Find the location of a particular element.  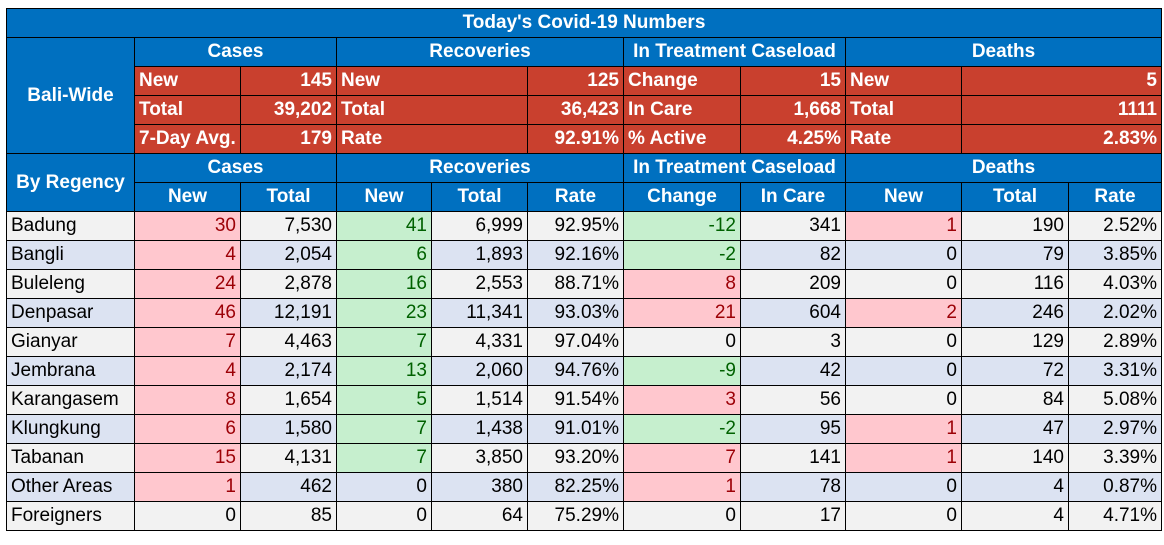

bali-wide-value-cell: 145 is located at coordinates (288, 81).